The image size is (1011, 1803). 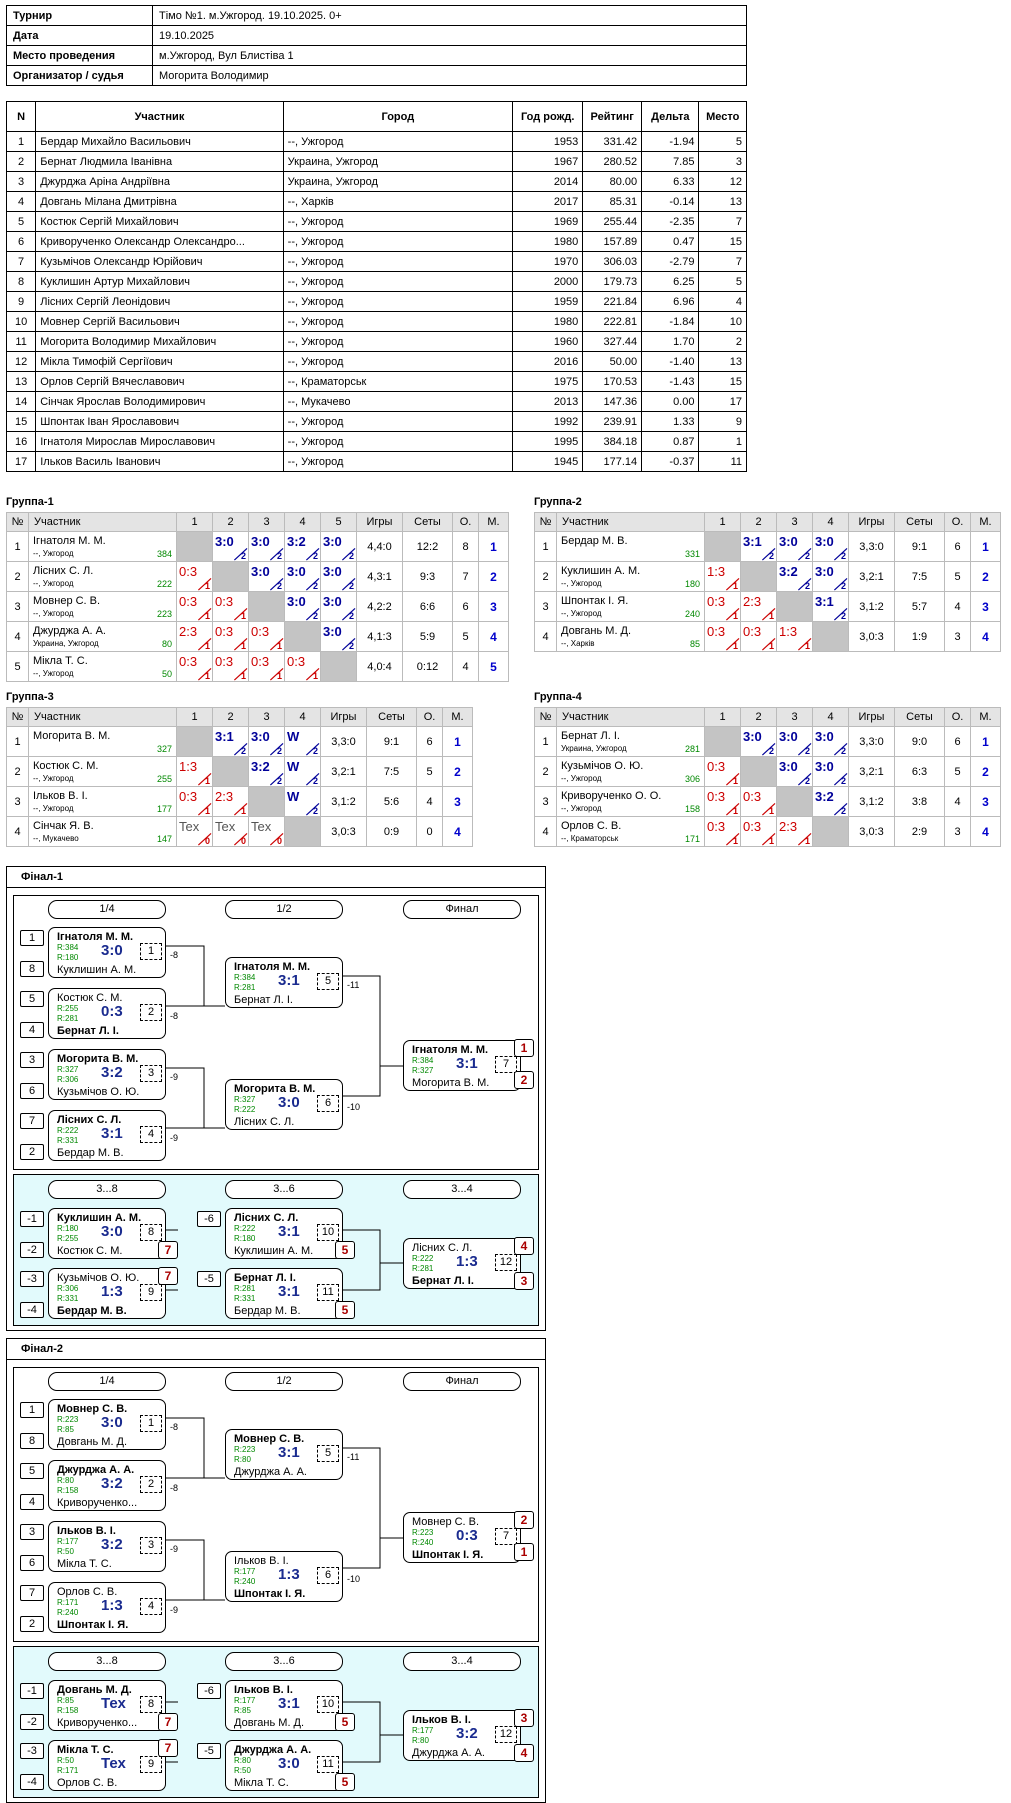 I want to click on group-result-cell, so click(x=758, y=576).